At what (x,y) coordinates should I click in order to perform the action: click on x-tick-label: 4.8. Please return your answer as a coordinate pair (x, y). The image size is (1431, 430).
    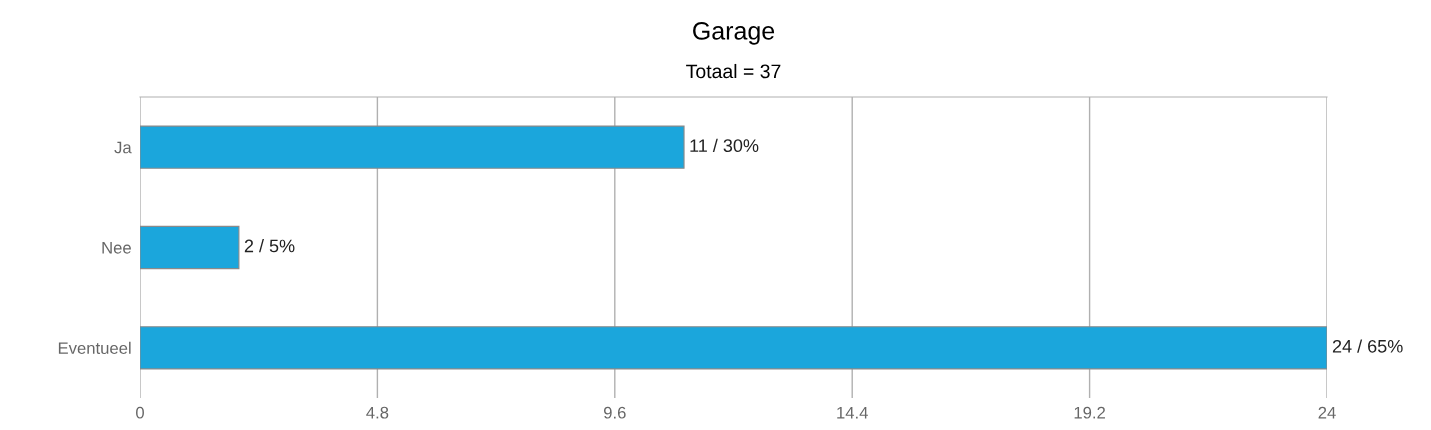
    Looking at the image, I should click on (377, 412).